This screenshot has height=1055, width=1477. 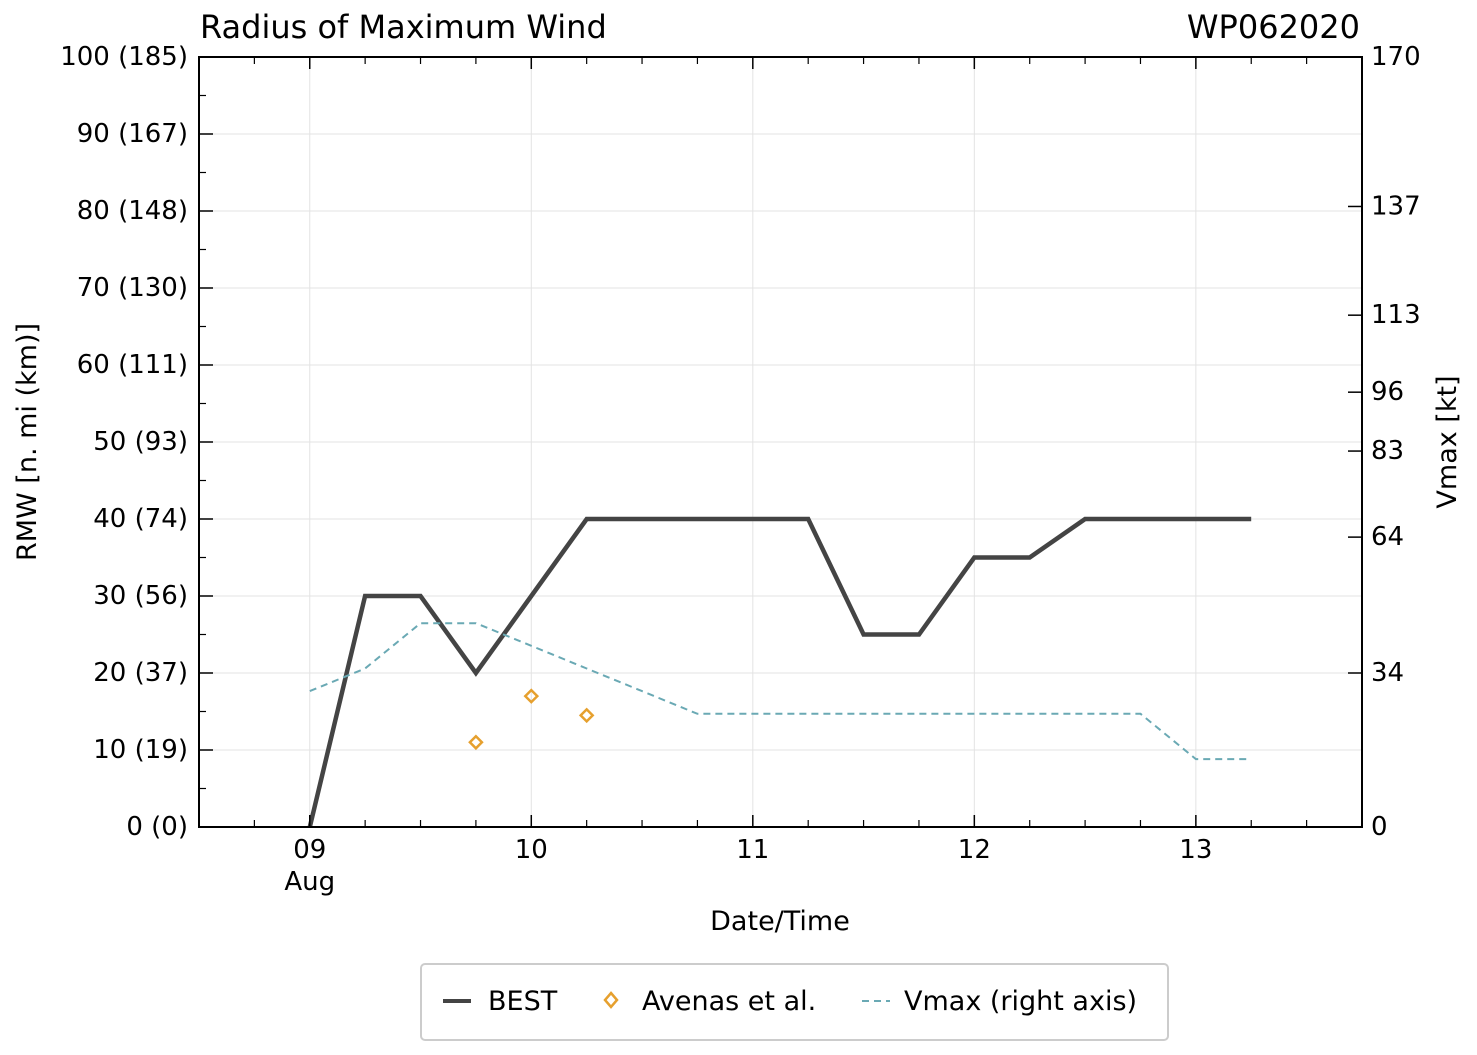 What do you see at coordinates (157, 827) in the screenshot?
I see `y-tick-label: 0 (0)` at bounding box center [157, 827].